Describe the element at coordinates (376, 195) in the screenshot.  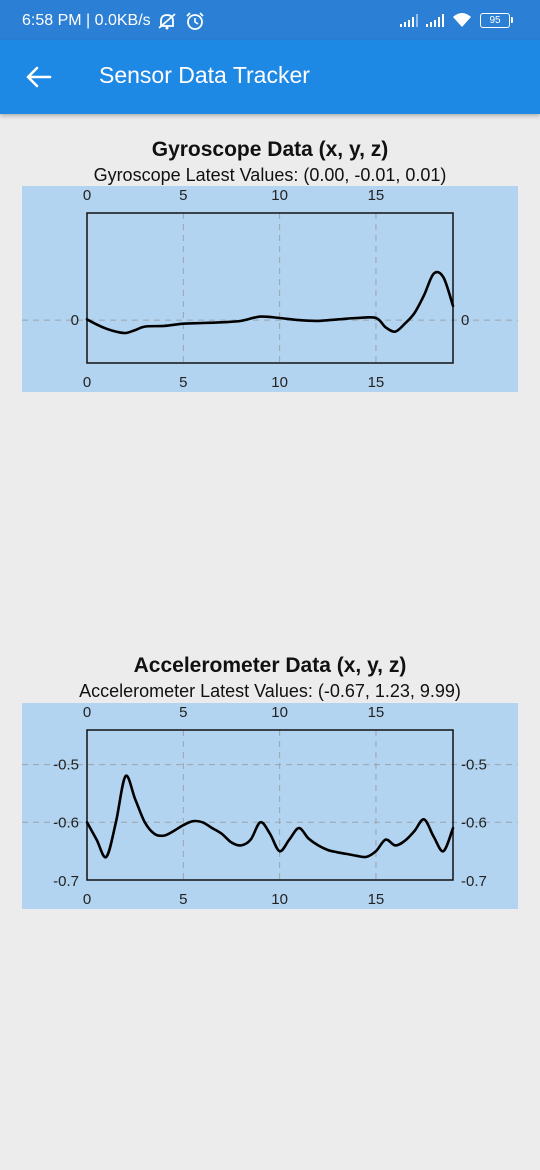
I see `gyroscope-x-tick-top-3: 15` at that location.